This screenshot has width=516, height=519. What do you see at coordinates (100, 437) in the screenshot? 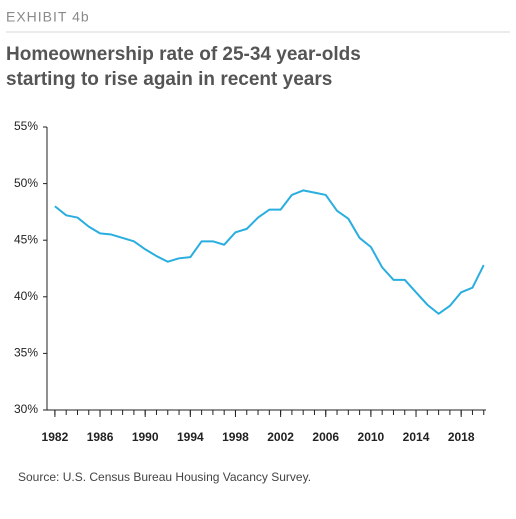
I see `x-tick-label: 1986` at bounding box center [100, 437].